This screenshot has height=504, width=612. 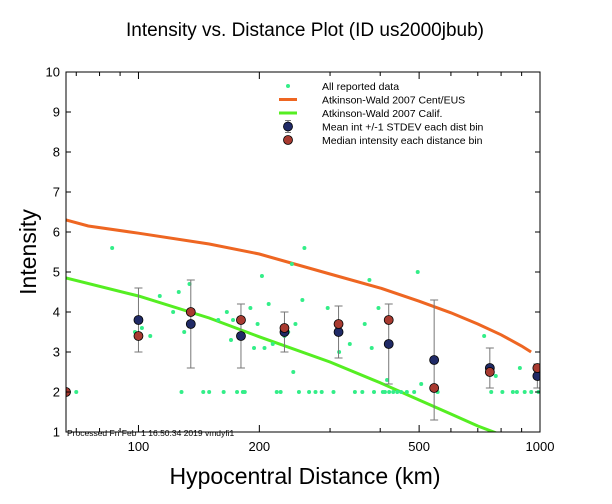 What do you see at coordinates (419, 446) in the screenshot?
I see `x-tick-label: 500` at bounding box center [419, 446].